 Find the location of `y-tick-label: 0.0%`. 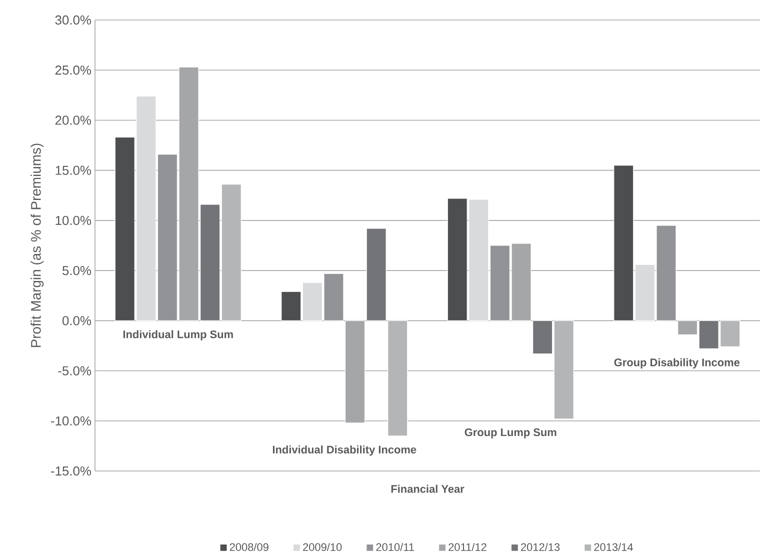

y-tick-label: 0.0% is located at coordinates (77, 321).